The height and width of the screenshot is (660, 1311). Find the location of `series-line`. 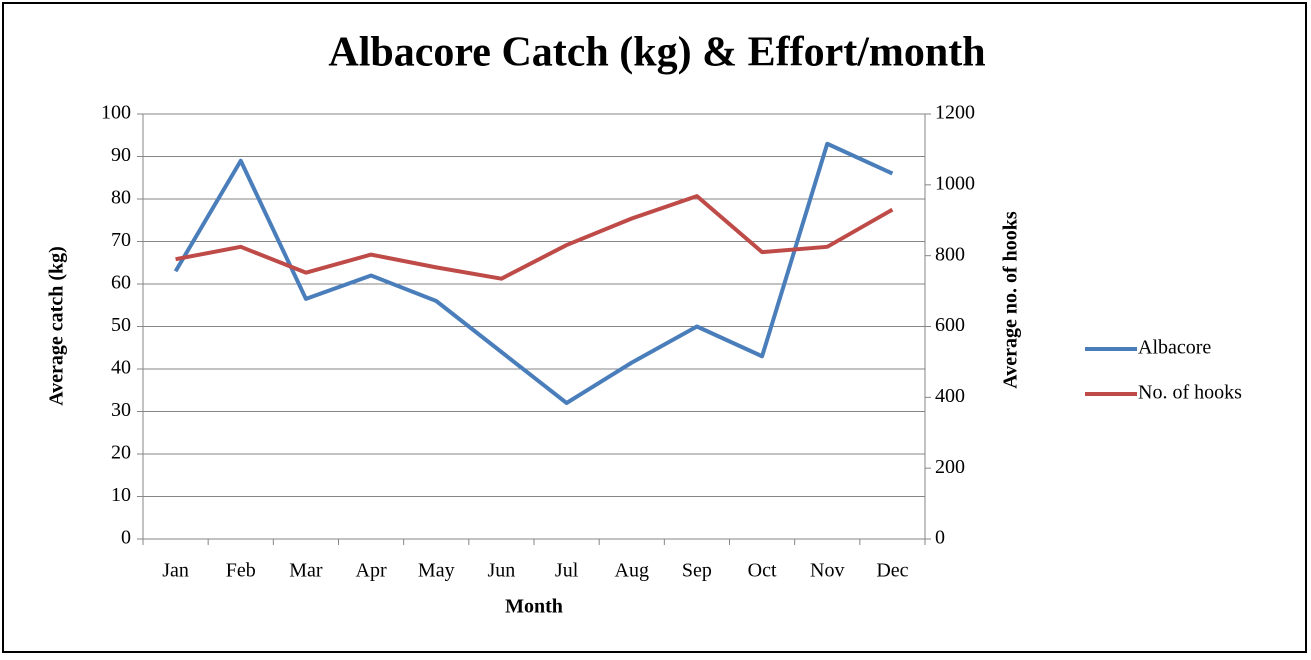

series-line is located at coordinates (534, 237).